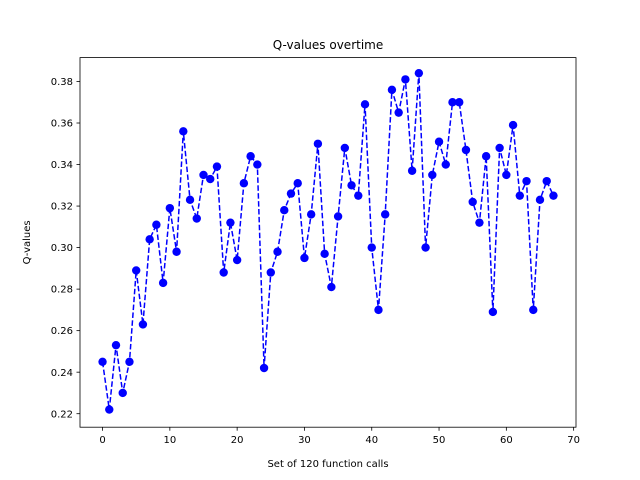 This screenshot has width=640, height=480. Describe the element at coordinates (339, 436) in the screenshot. I see `x-axis-ticks: 0 10 20 30 40 50 60 70` at that location.